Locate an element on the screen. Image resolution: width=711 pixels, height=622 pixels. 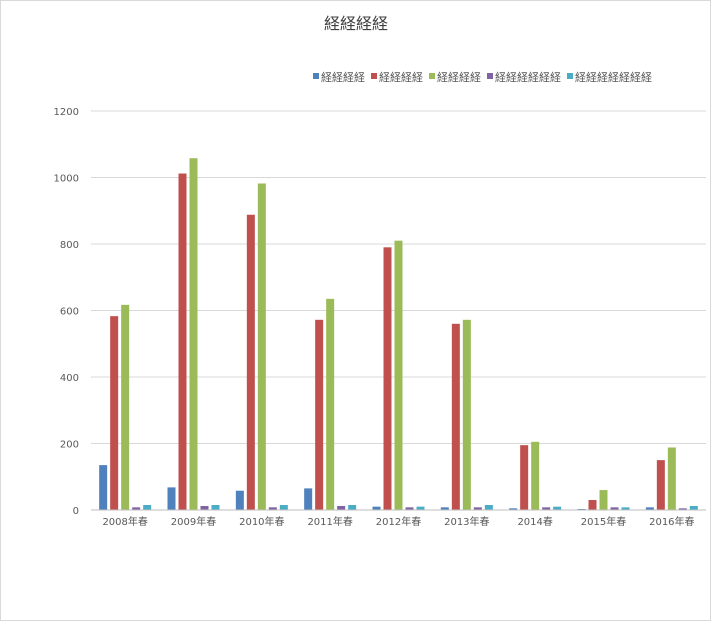
x-tick-label: 2010年春 is located at coordinates (261, 521).